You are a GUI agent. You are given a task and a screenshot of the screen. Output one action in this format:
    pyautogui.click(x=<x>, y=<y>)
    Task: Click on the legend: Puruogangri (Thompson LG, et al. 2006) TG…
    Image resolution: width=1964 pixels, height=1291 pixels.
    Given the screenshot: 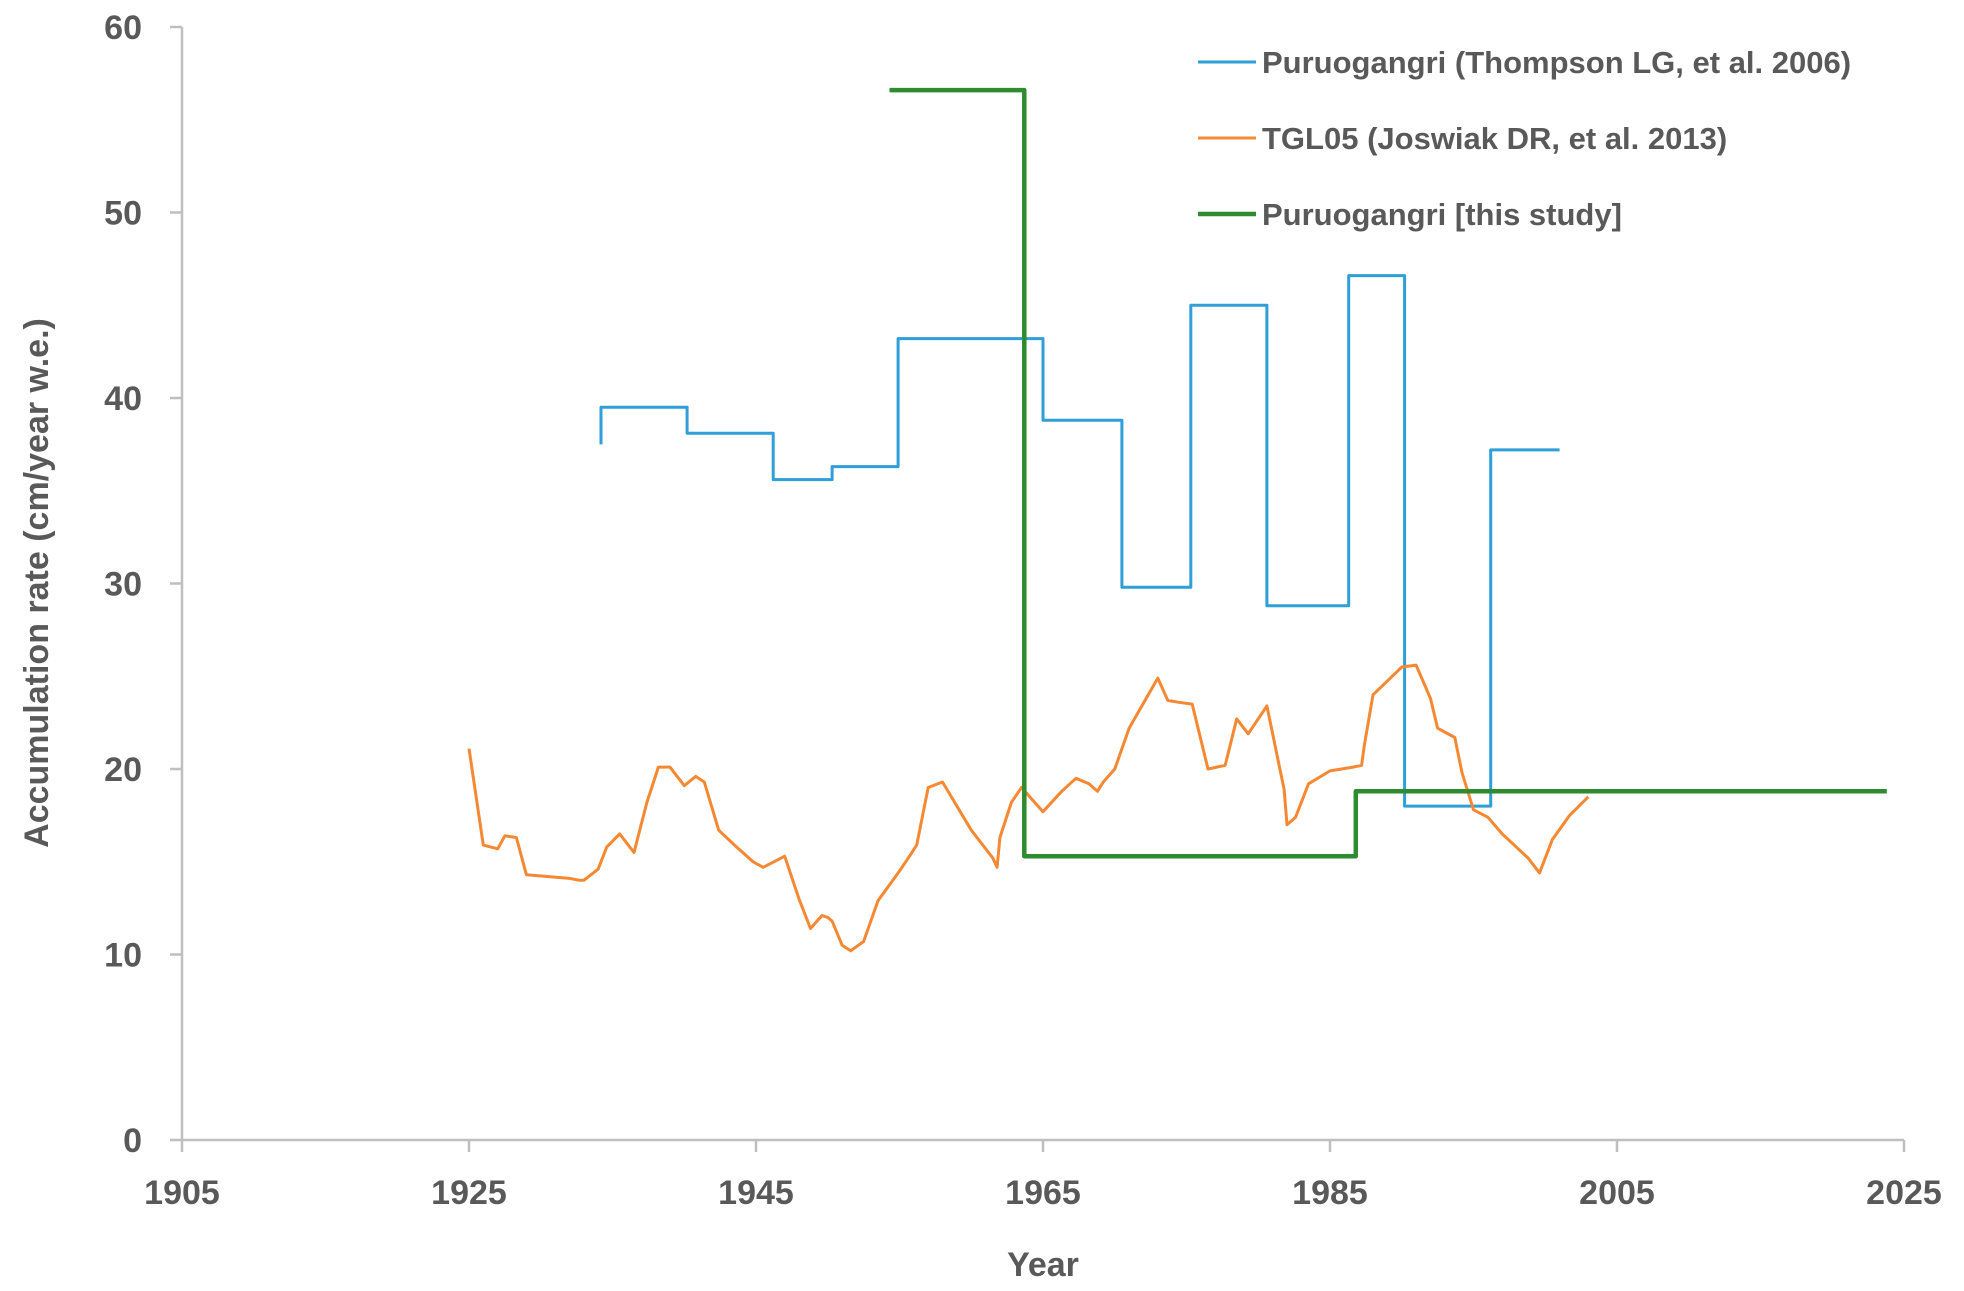 What is the action you would take?
    pyautogui.click(x=1524, y=138)
    